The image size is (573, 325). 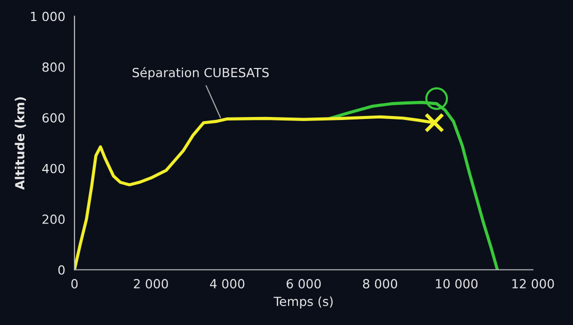 What do you see at coordinates (457, 283) in the screenshot?
I see `x-tick-label: 10 000` at bounding box center [457, 283].